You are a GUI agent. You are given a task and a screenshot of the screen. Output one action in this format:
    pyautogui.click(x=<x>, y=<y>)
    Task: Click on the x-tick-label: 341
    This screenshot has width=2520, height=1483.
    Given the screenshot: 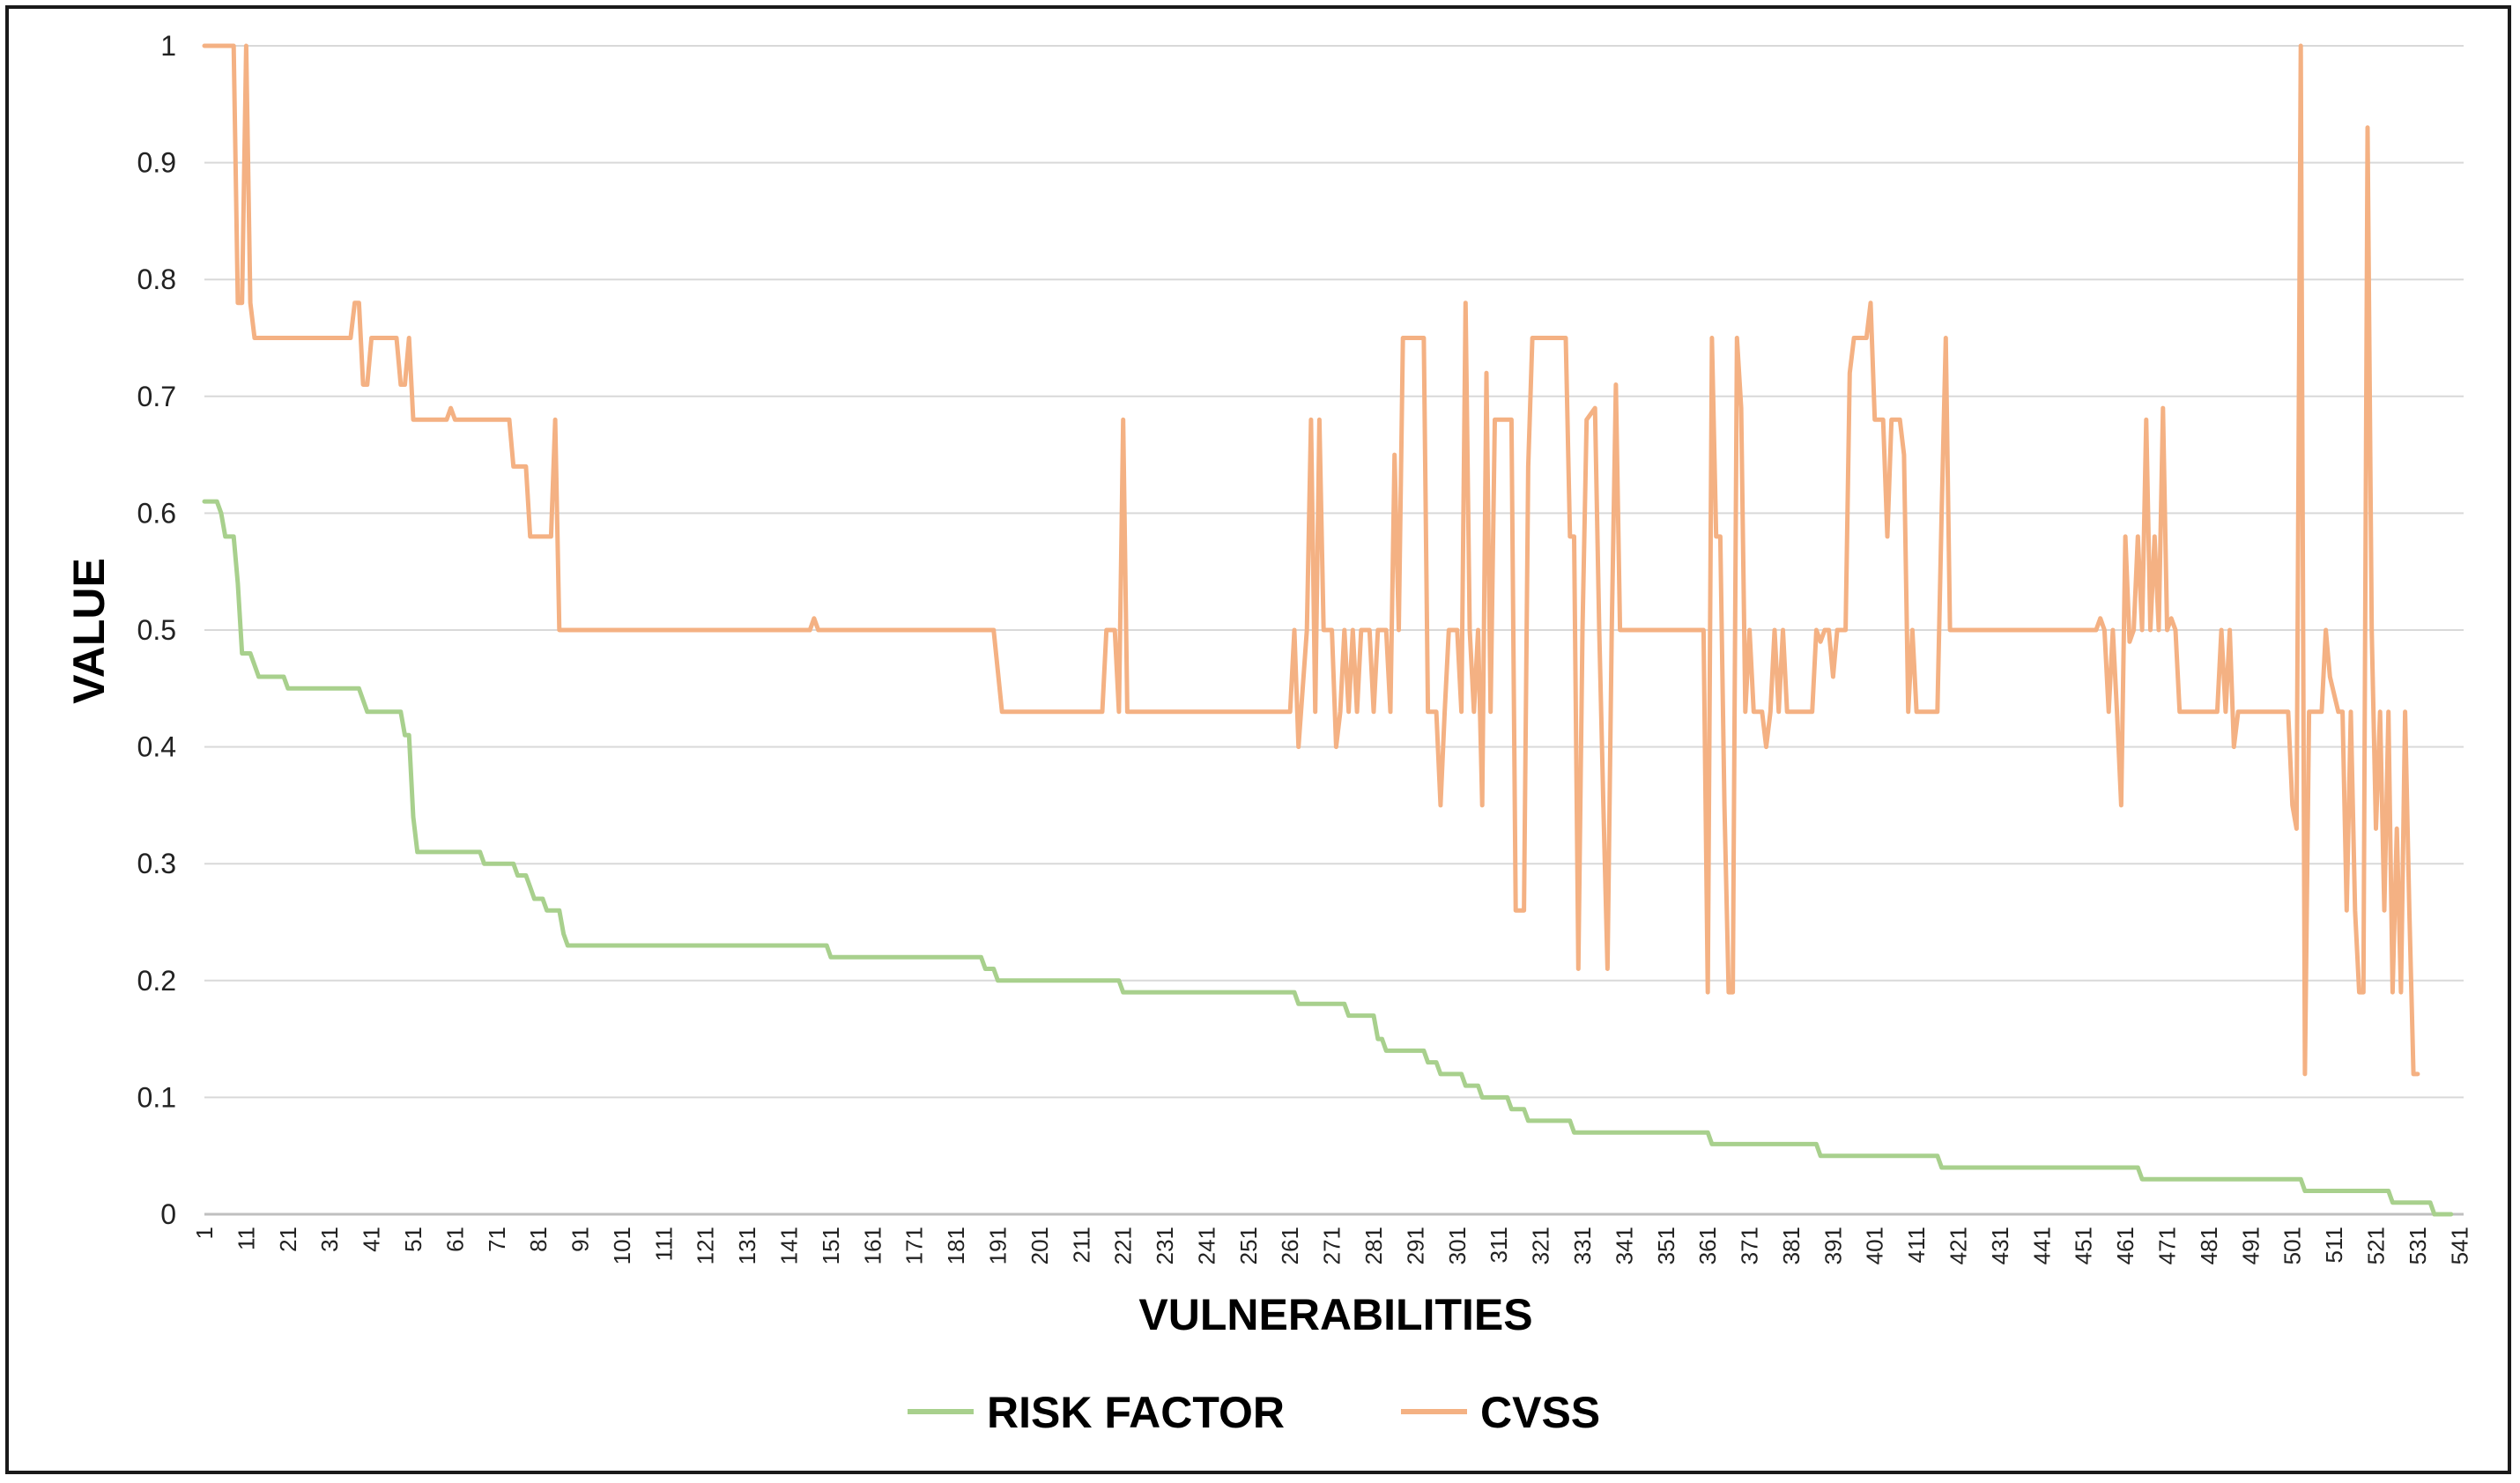 What is the action you would take?
    pyautogui.click(x=1624, y=1245)
    